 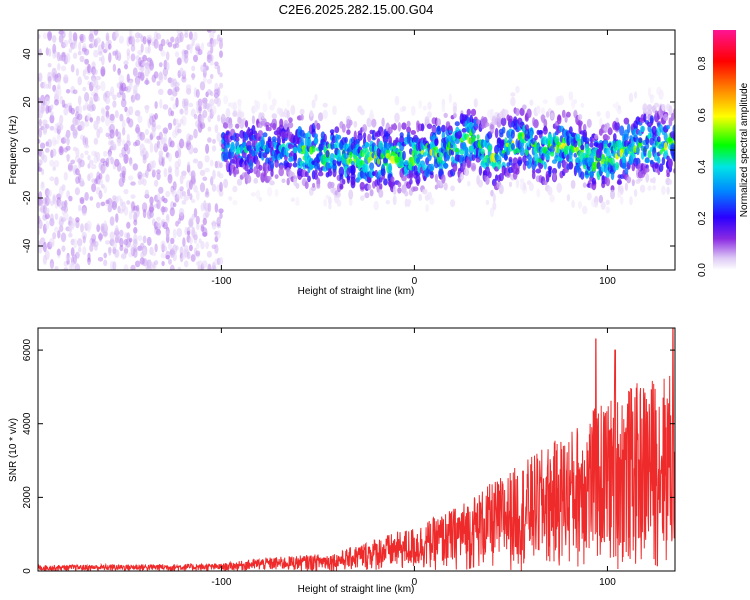 I want to click on y-tick-label: 0, so click(x=27, y=150).